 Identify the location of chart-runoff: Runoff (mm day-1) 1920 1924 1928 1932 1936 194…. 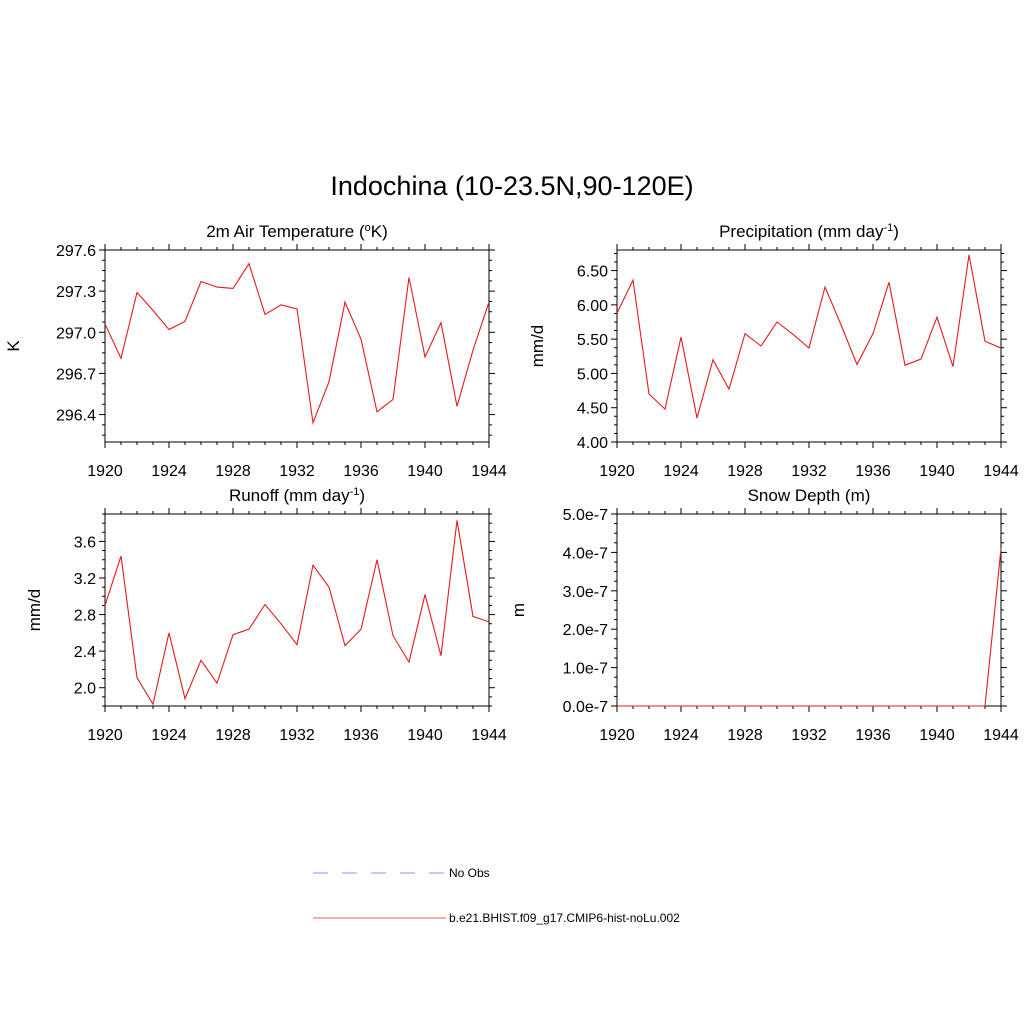
(266, 615).